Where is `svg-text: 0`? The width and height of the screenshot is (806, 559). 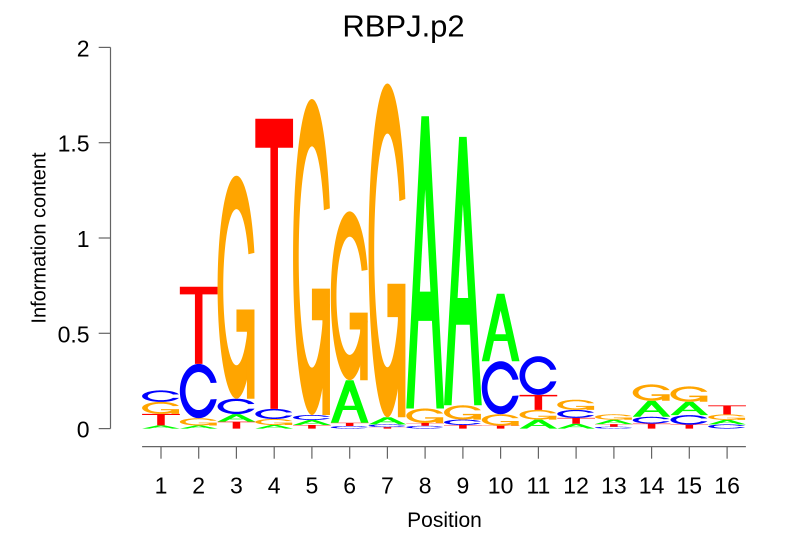 svg-text: 0 is located at coordinates (83, 430).